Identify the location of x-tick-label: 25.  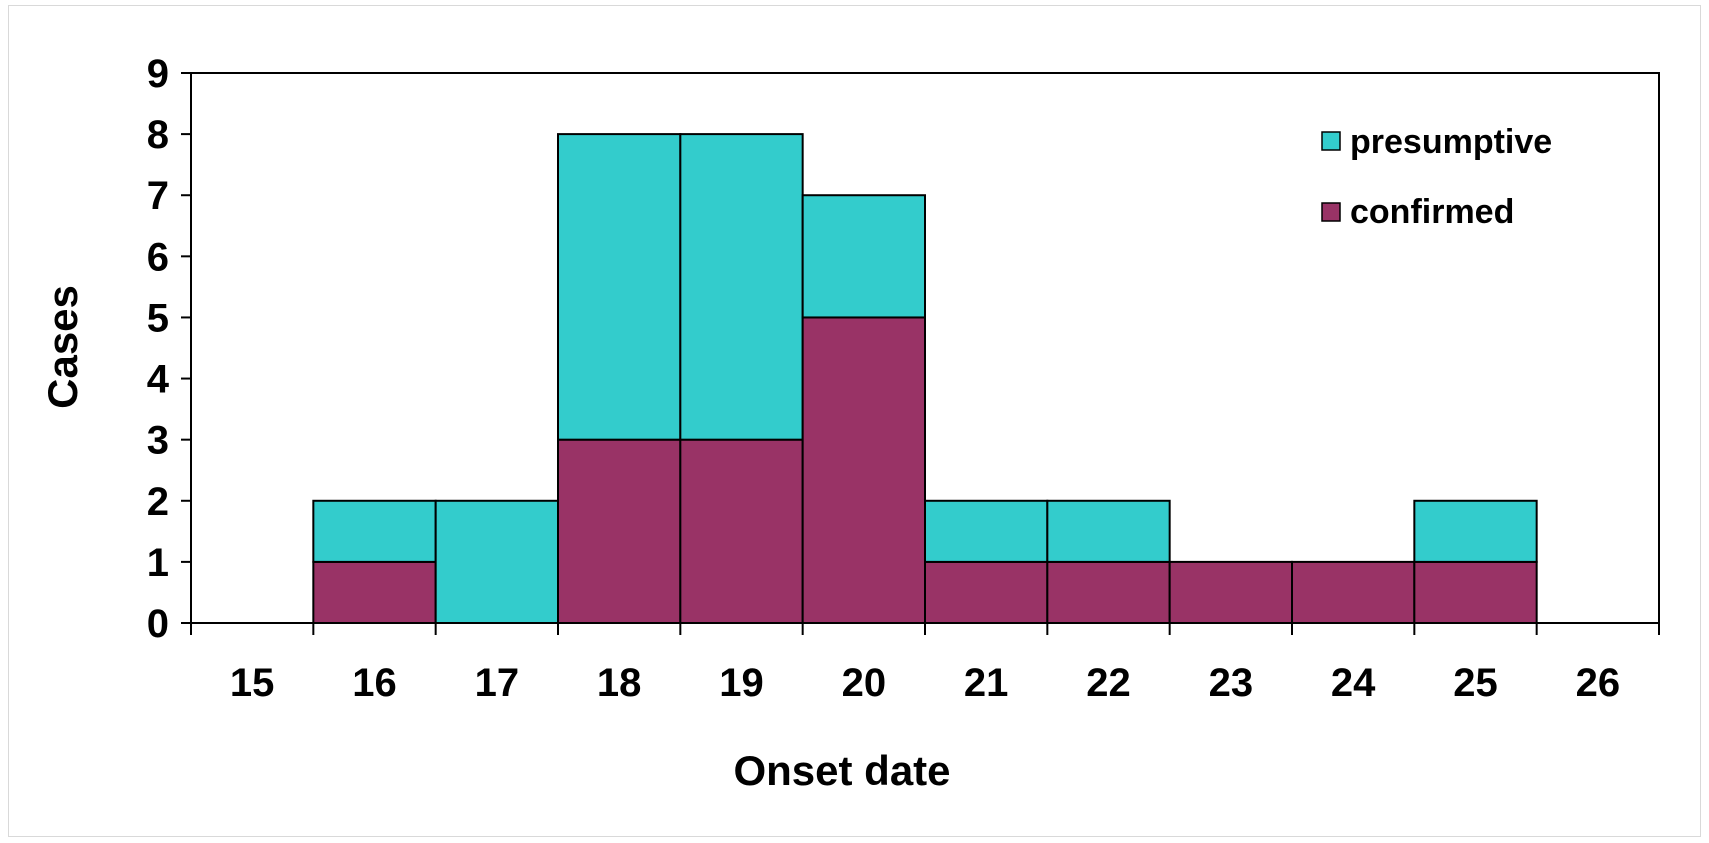
(1475, 683).